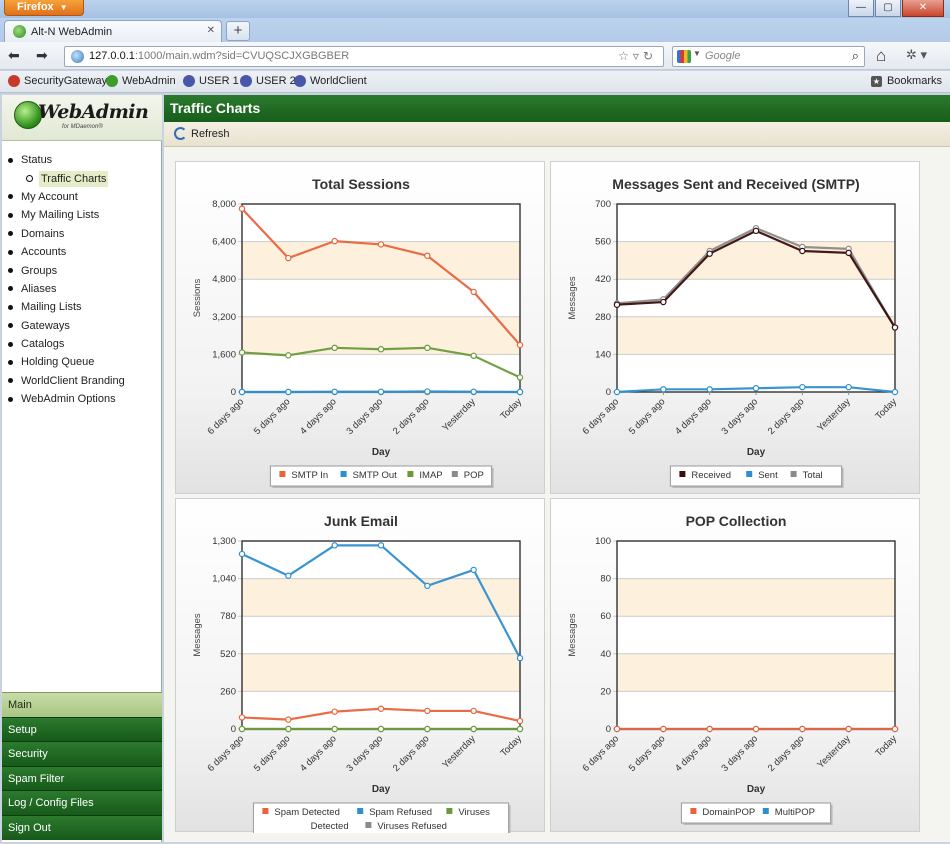 Image resolution: width=950 pixels, height=844 pixels. Describe the element at coordinates (28, 115) in the screenshot. I see `logo-globe-icon` at that location.